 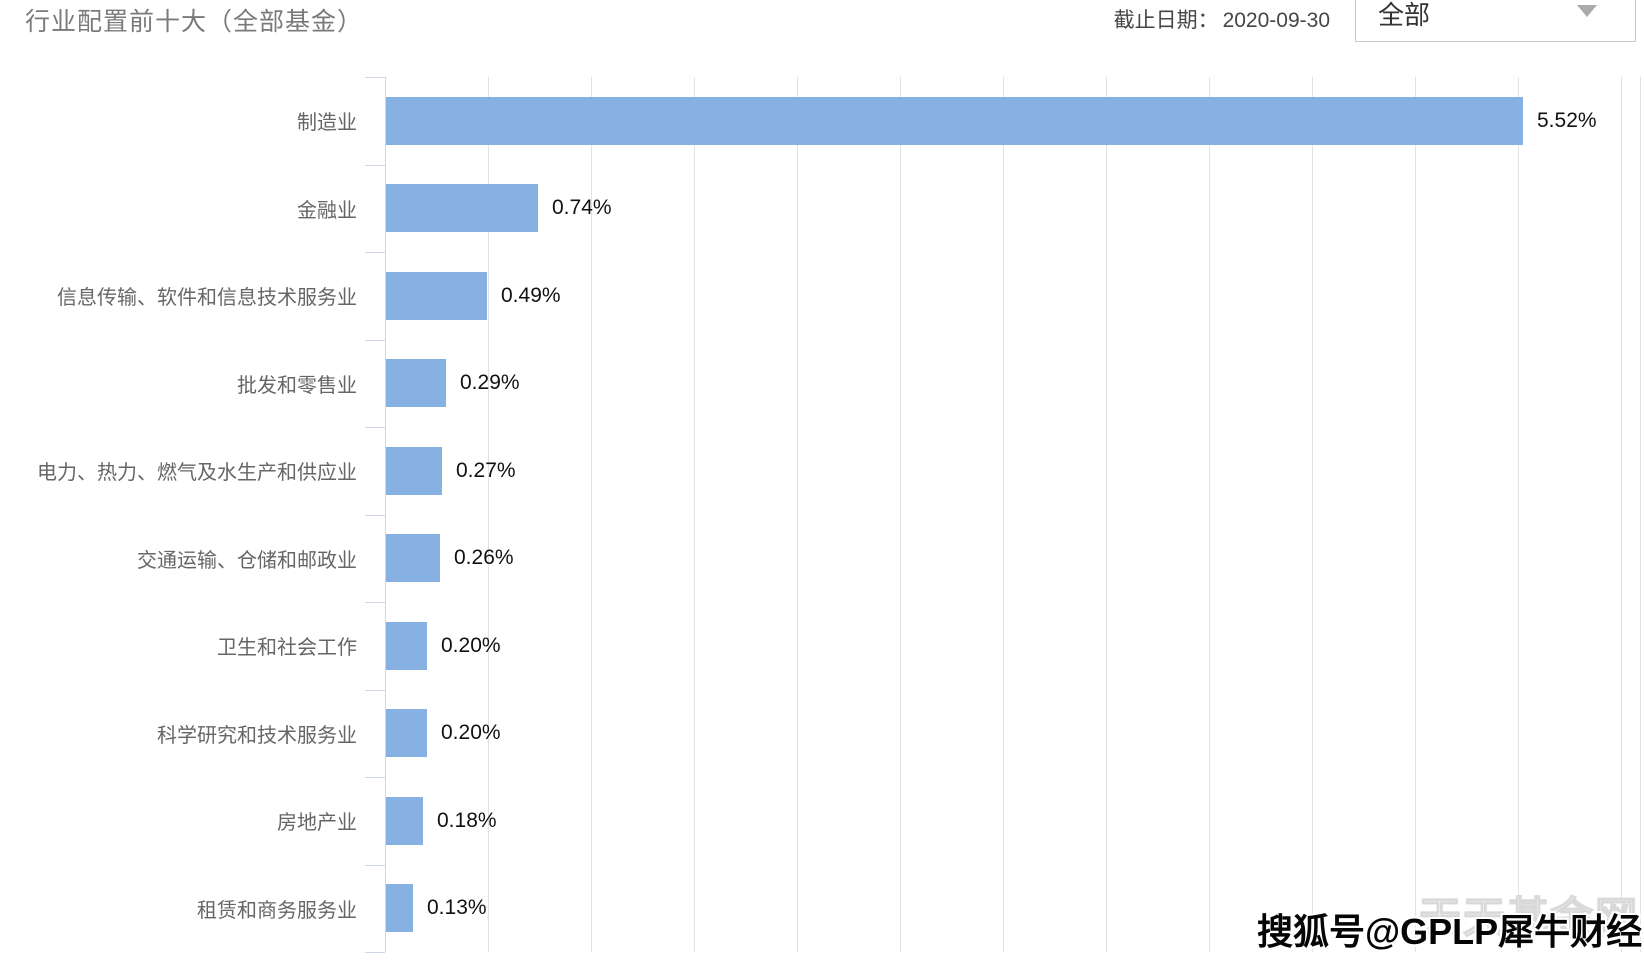 What do you see at coordinates (197, 473) in the screenshot?
I see `category-label: 电力、热力、燃气及水生产和供应业` at bounding box center [197, 473].